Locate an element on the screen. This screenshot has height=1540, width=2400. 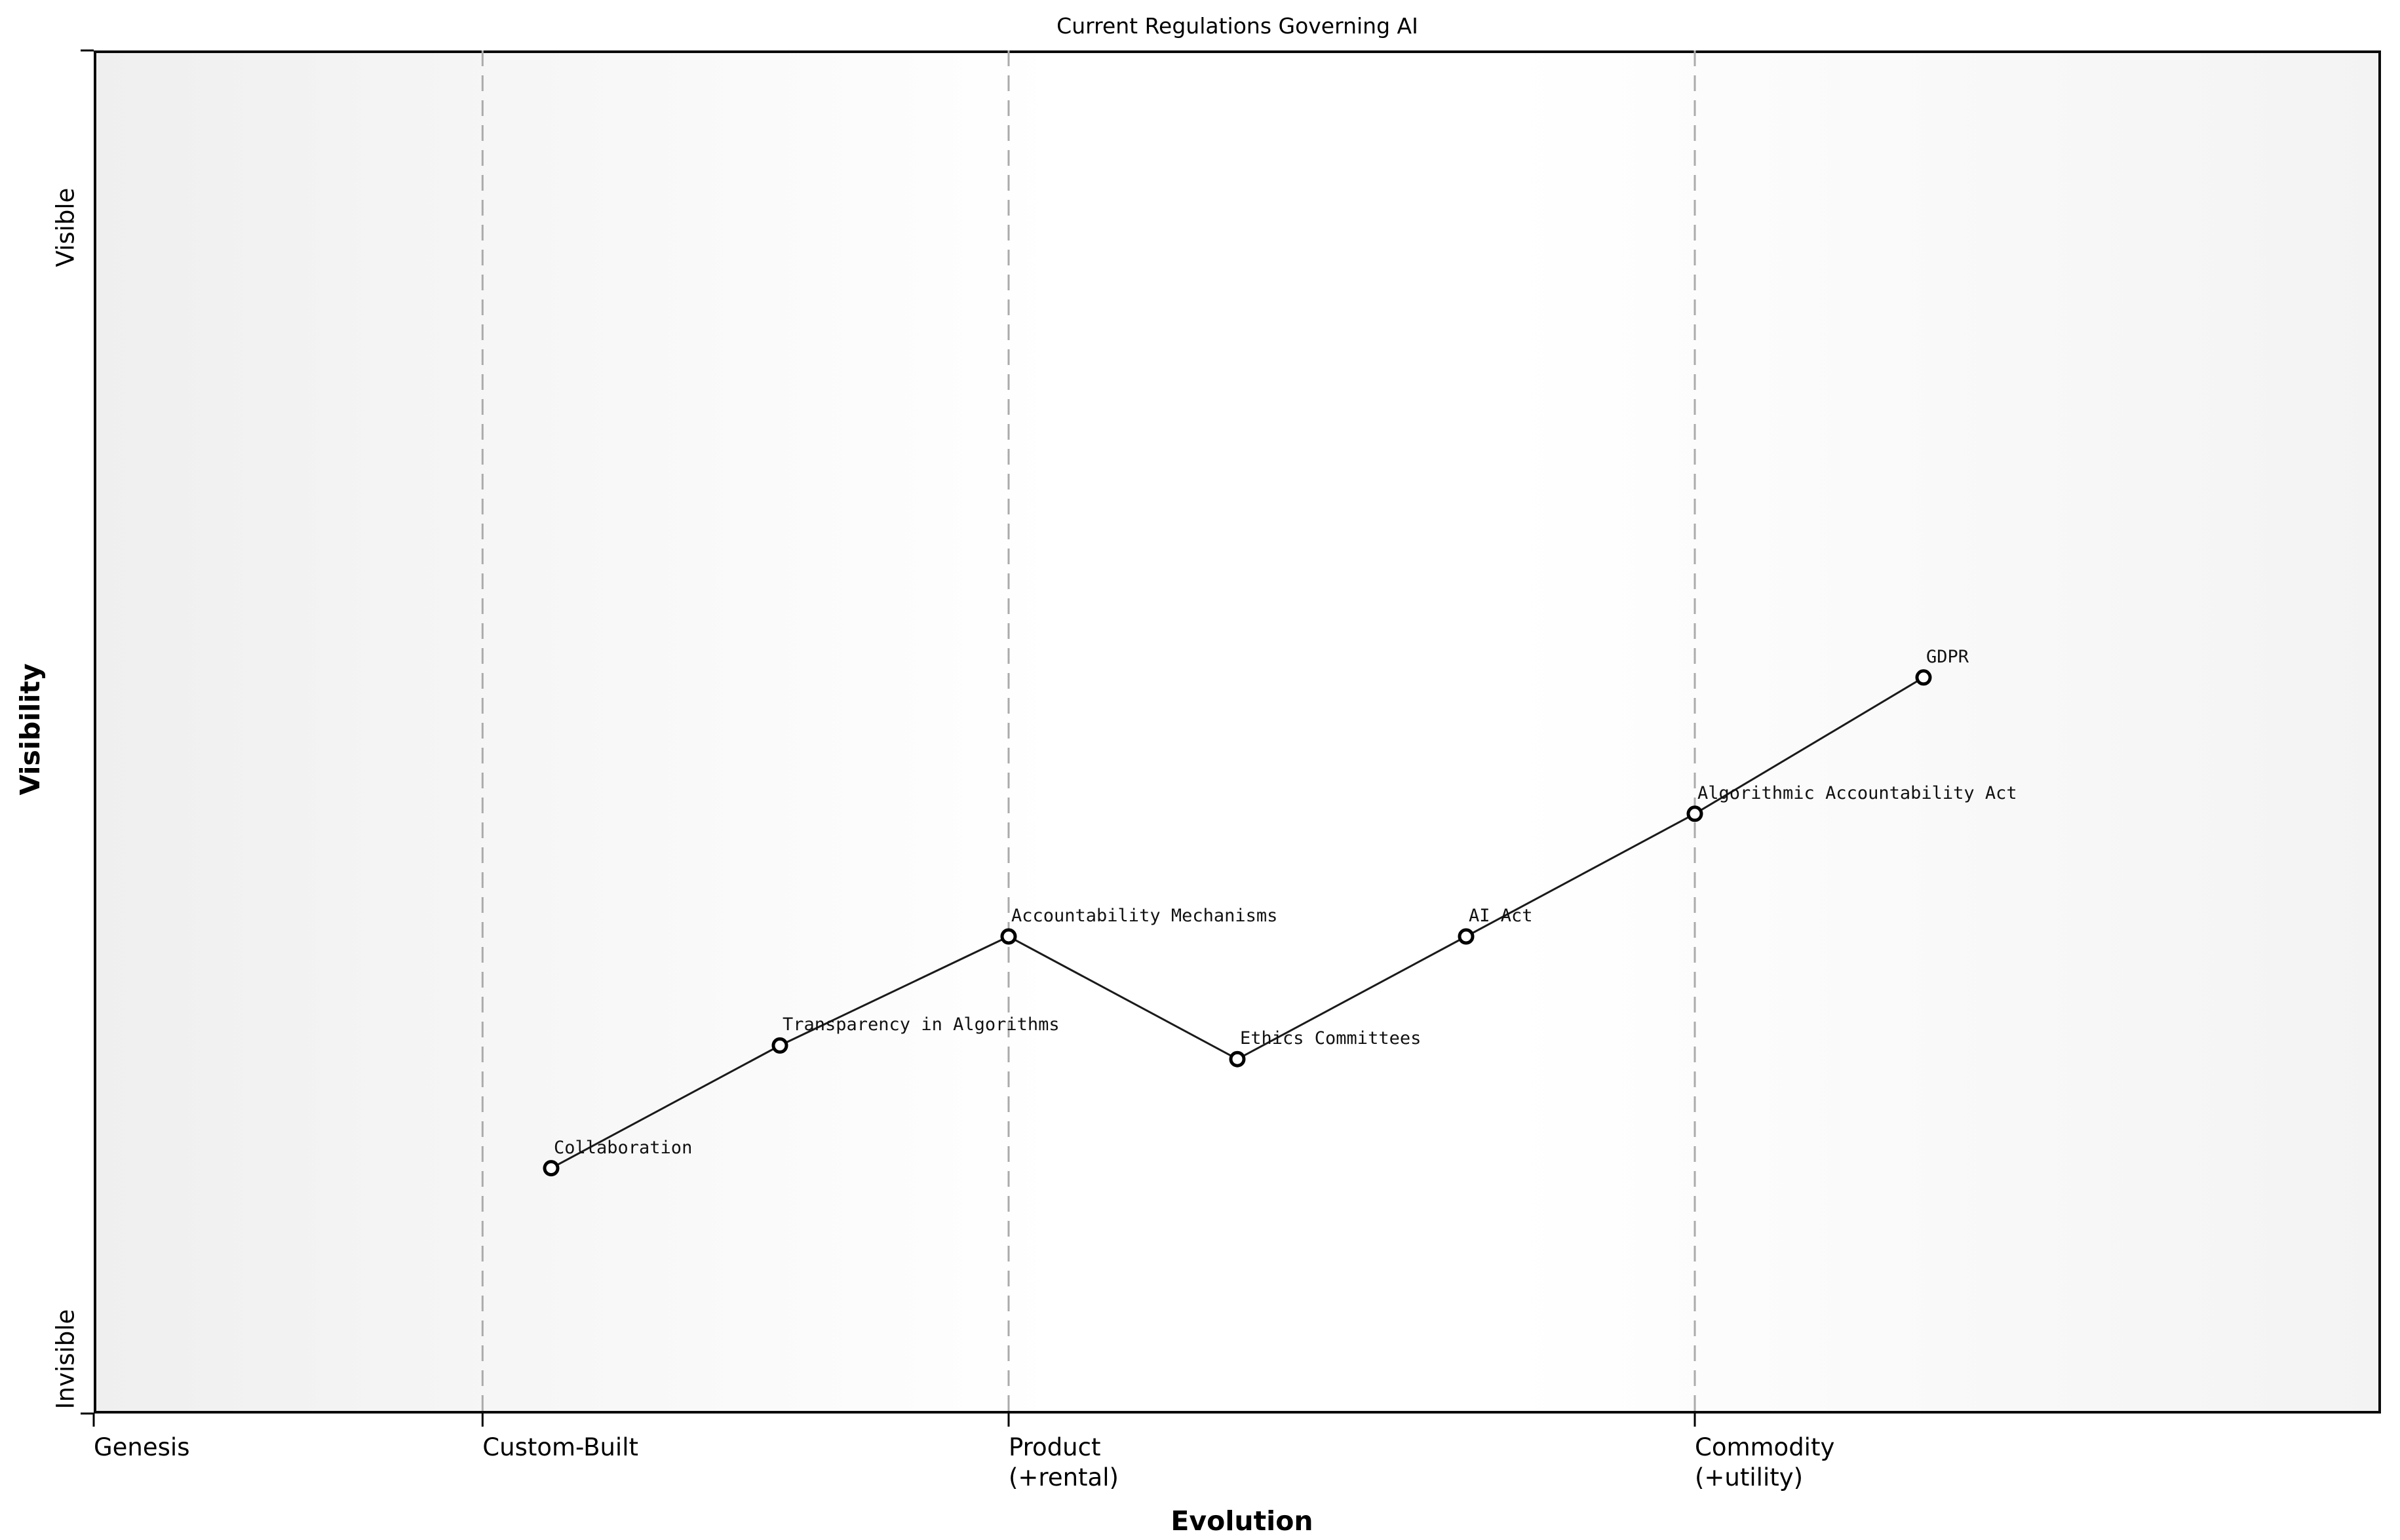
data-point-label: AI Act is located at coordinates (1501, 916).